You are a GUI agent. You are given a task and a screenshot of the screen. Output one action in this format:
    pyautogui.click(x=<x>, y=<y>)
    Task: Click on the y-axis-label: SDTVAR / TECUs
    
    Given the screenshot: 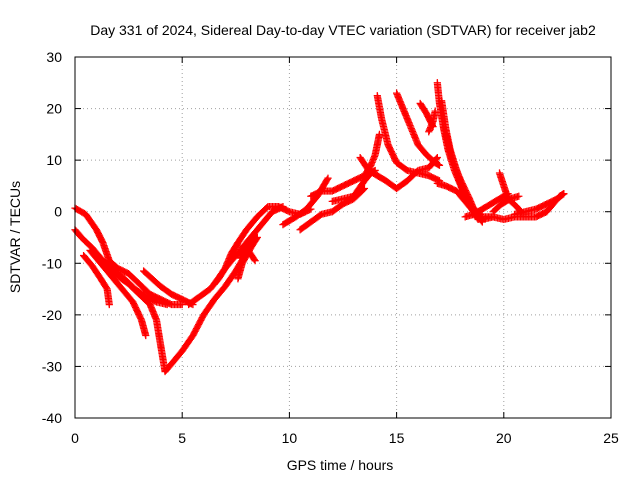 What is the action you would take?
    pyautogui.click(x=15, y=237)
    